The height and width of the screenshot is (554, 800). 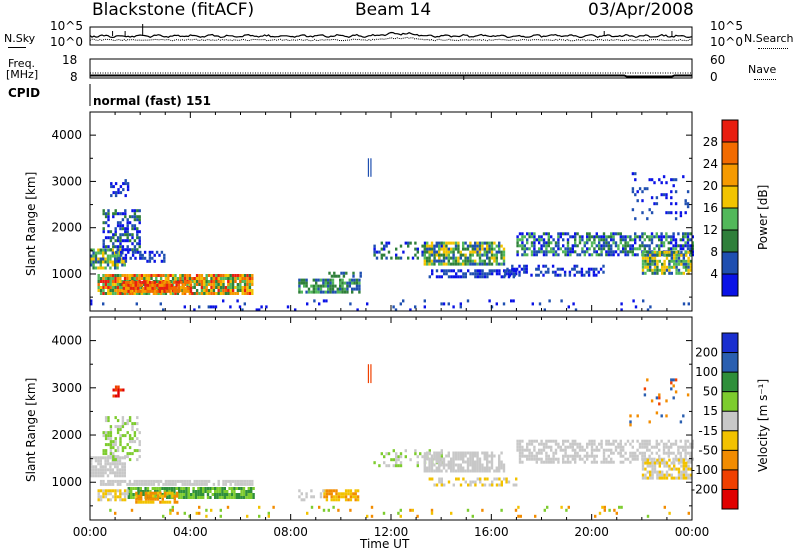 What do you see at coordinates (730, 440) in the screenshot?
I see `velocity-colorbar-segment` at bounding box center [730, 440].